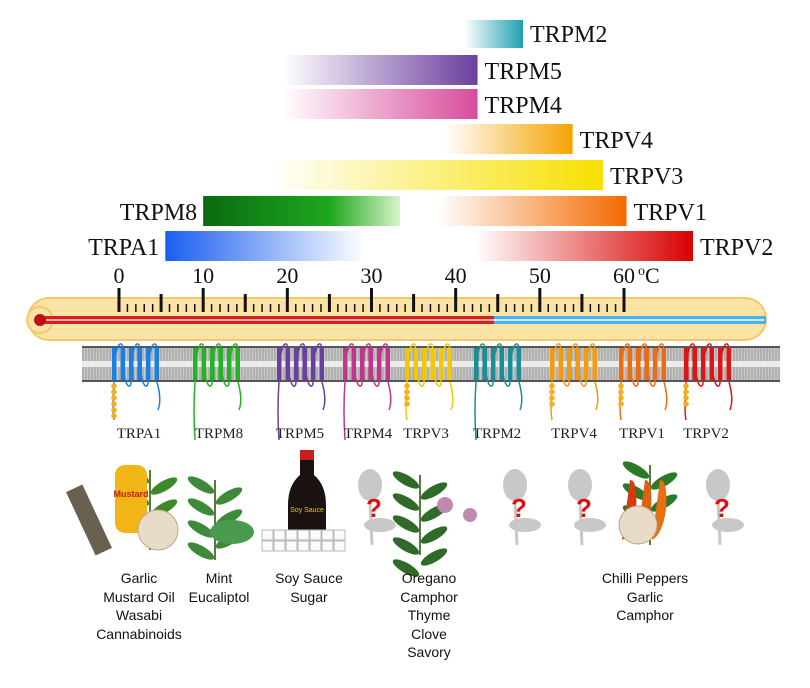 The width and height of the screenshot is (810, 688). Describe the element at coordinates (218, 392) in the screenshot. I see `channel-trpm8: TRPM8` at that location.